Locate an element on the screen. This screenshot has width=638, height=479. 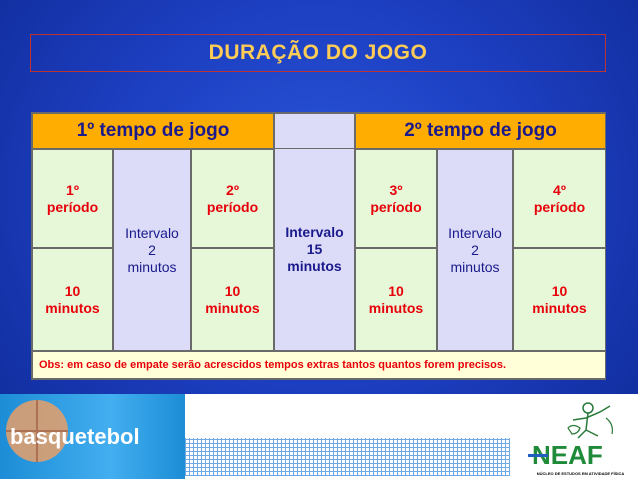
neaf-figure-icon: NEAF is located at coordinates (570, 436).